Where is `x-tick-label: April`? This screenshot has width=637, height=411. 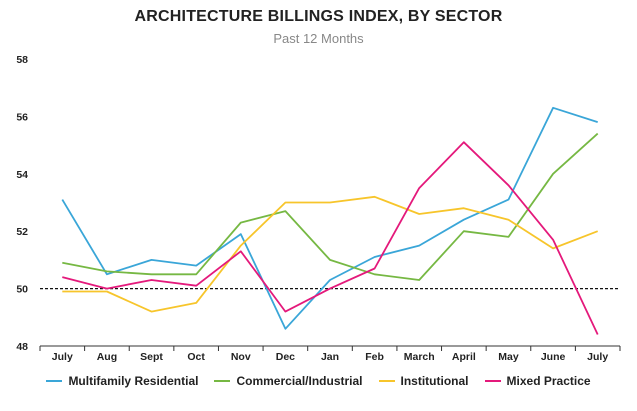 x-tick-label: April is located at coordinates (464, 357).